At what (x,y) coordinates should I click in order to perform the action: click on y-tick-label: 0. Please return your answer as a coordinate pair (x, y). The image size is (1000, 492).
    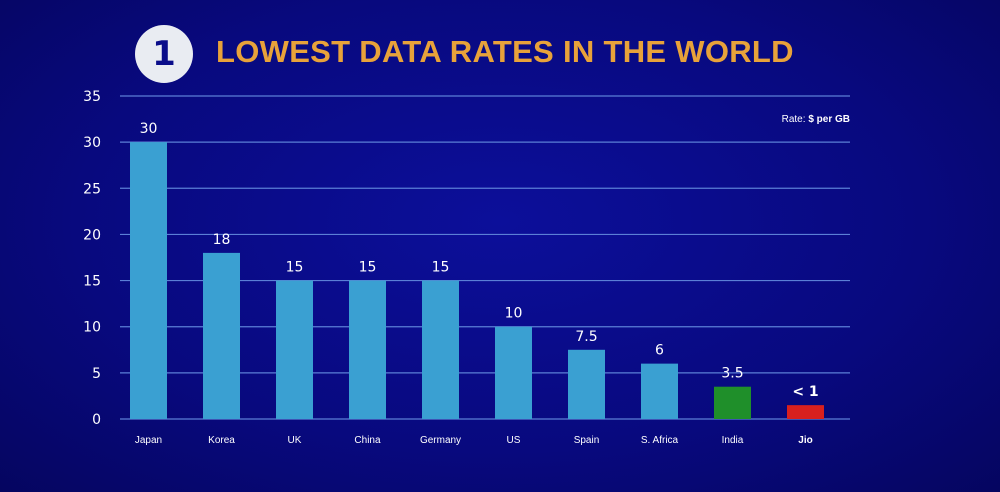
    Looking at the image, I should click on (96, 420).